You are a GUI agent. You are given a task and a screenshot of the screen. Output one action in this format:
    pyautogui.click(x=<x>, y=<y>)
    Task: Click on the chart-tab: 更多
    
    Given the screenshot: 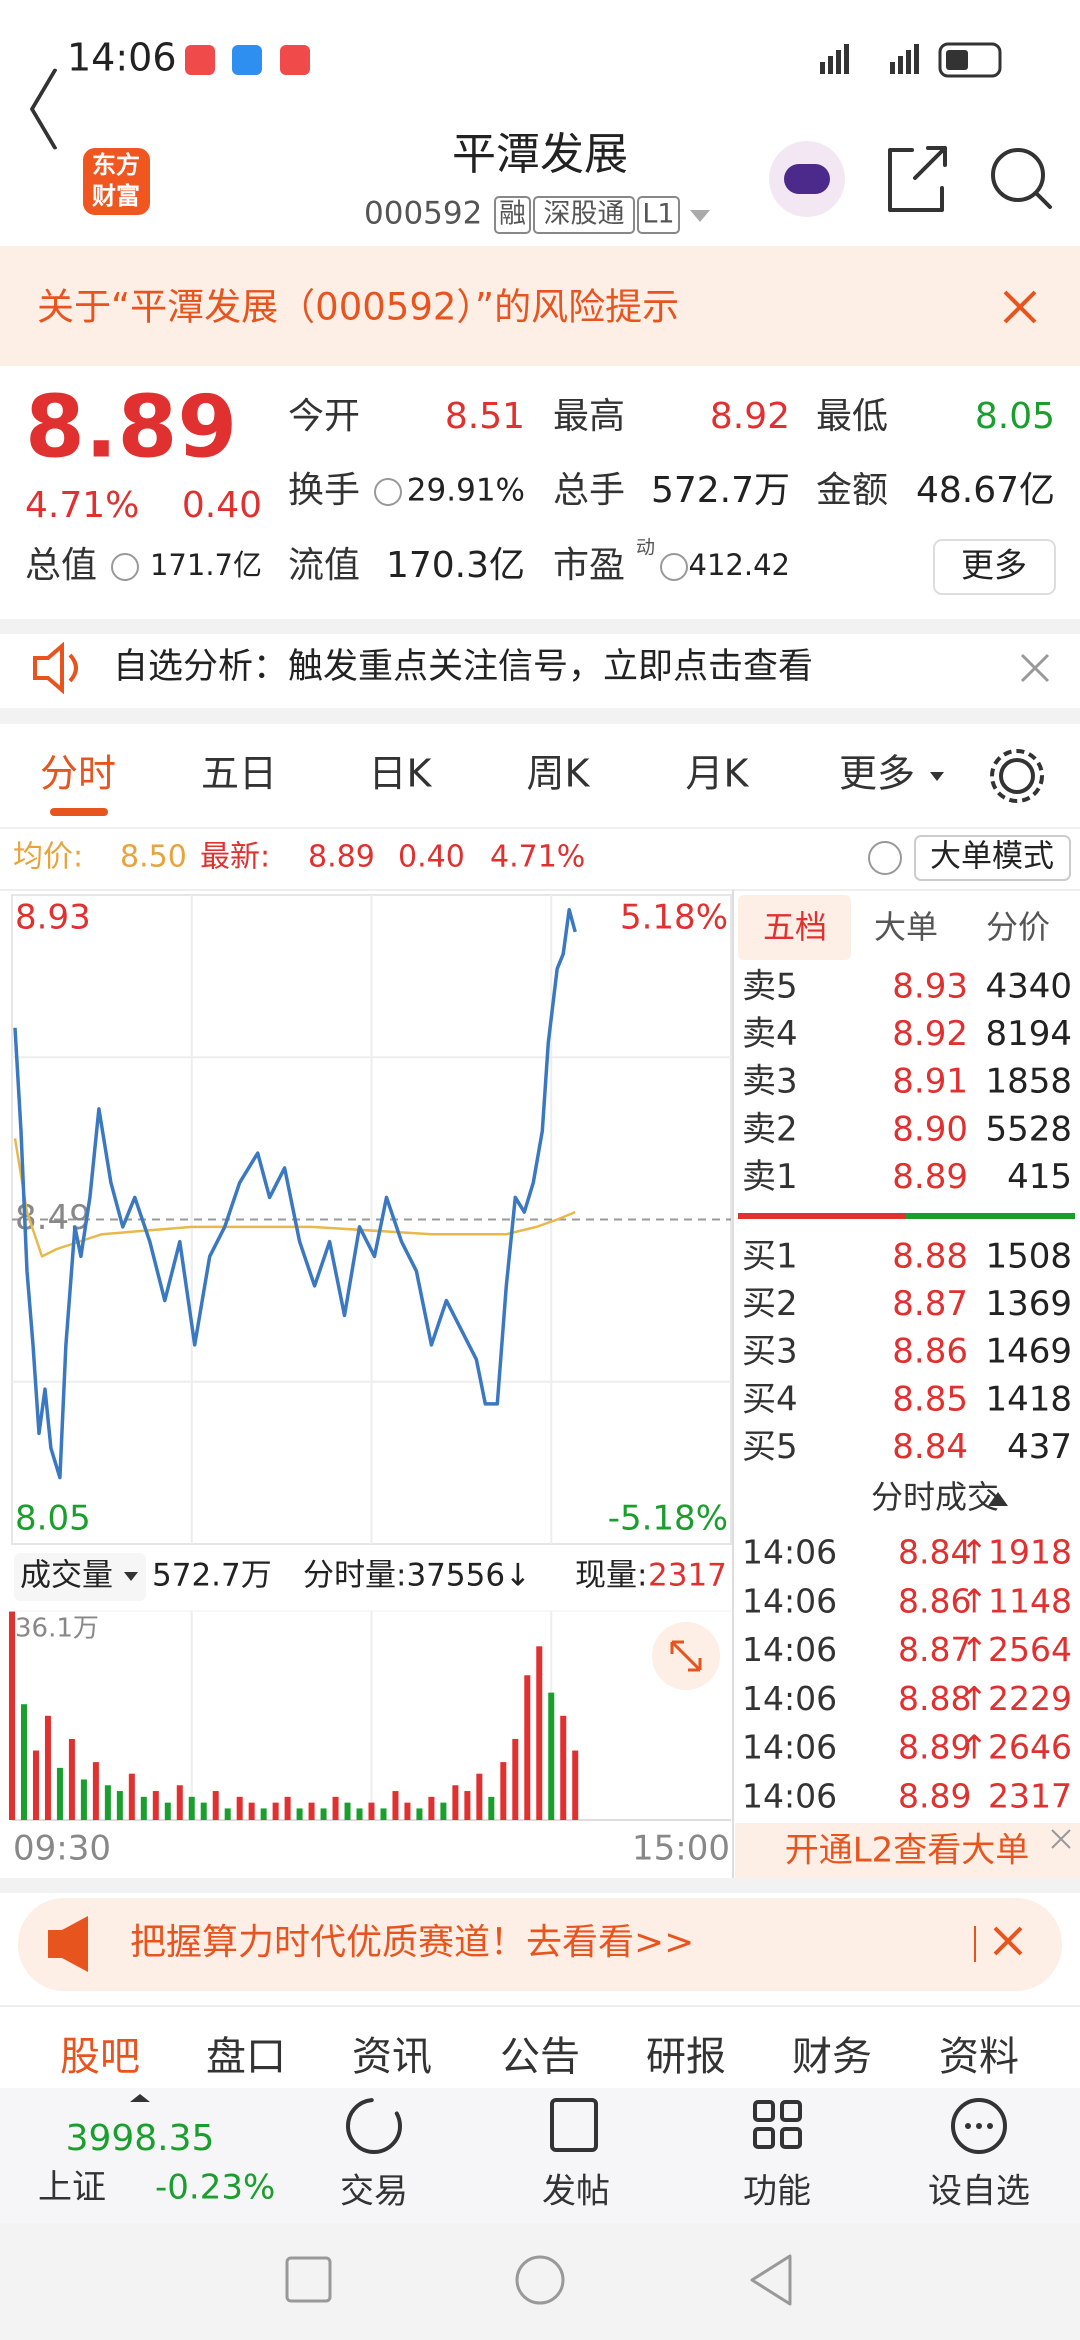 What is the action you would take?
    pyautogui.click(x=877, y=774)
    